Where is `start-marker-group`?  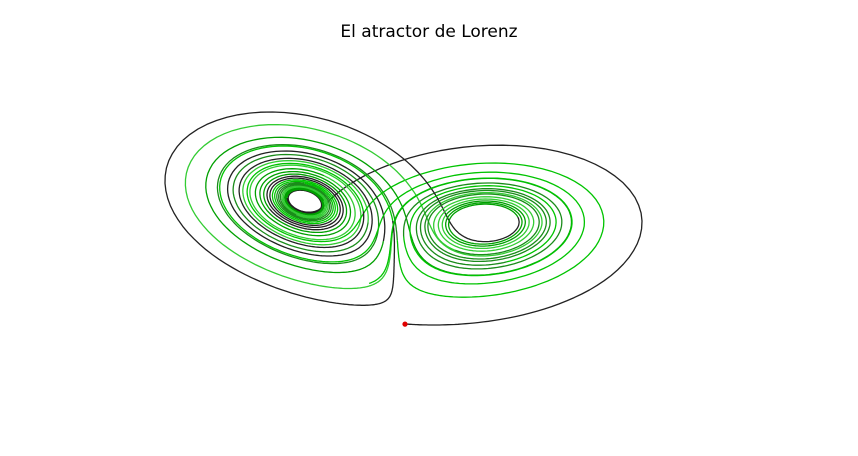 start-marker-group is located at coordinates (405, 324).